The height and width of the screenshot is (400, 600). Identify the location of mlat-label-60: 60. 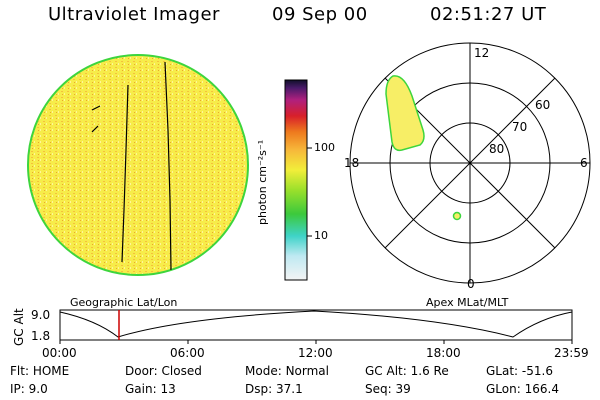
(543, 105).